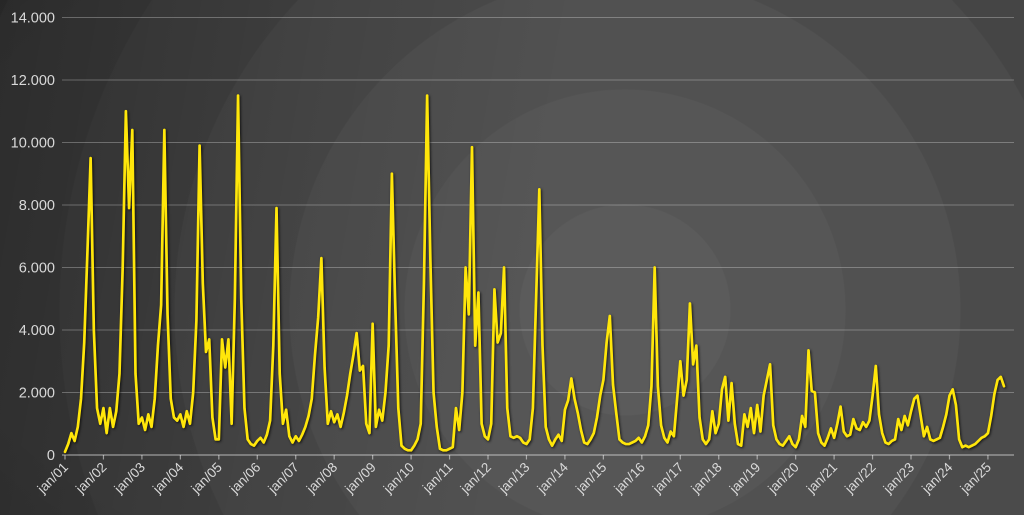  What do you see at coordinates (33, 81) in the screenshot?
I see `y-axis-label: 12.000` at bounding box center [33, 81].